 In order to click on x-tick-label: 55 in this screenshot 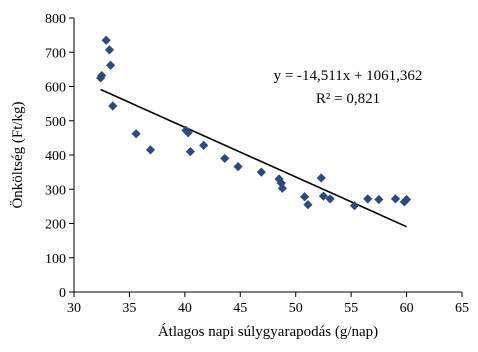, I will do `click(351, 308)`.